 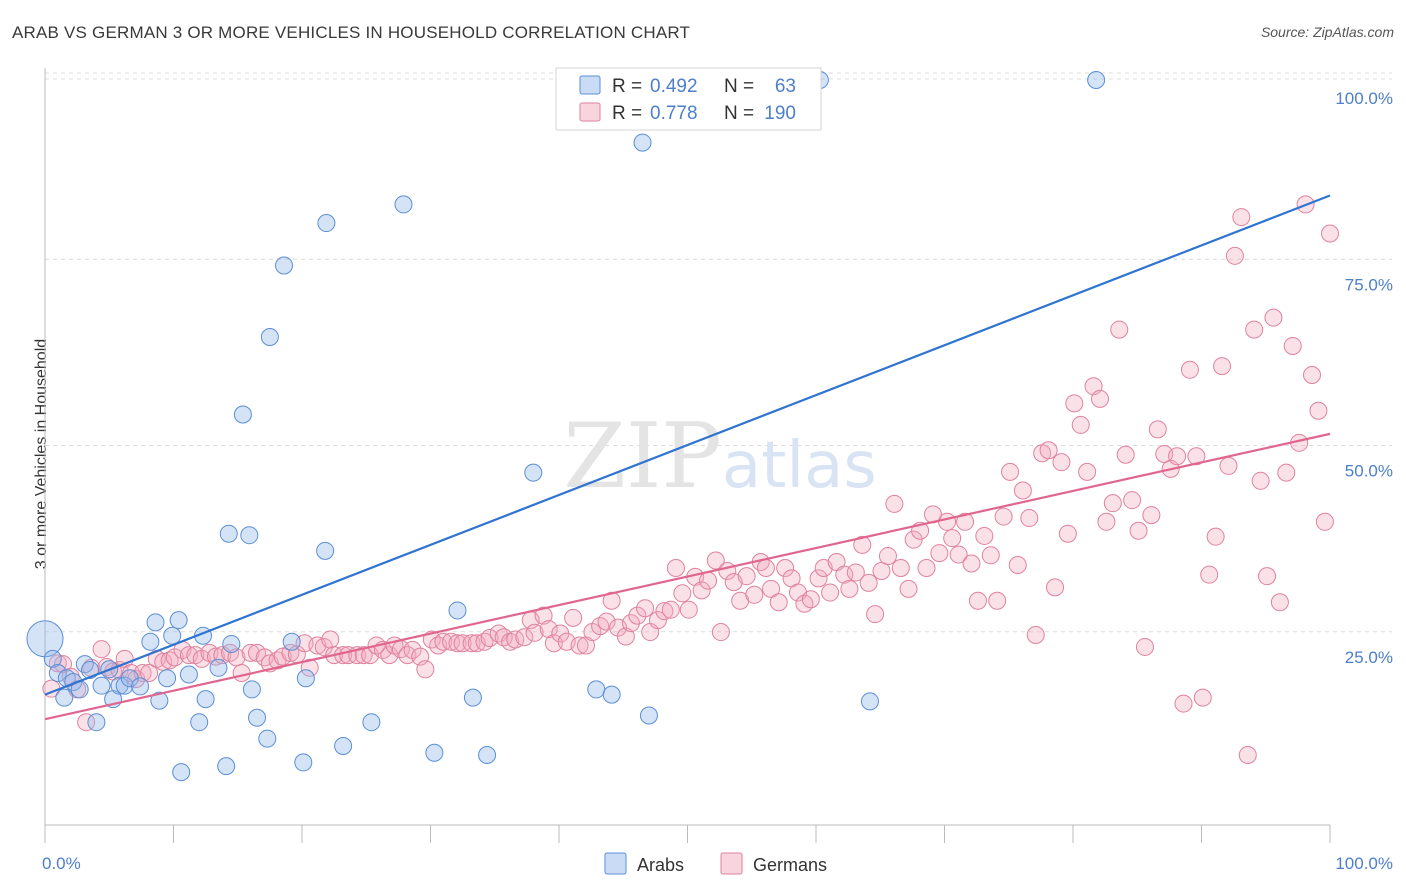 What do you see at coordinates (1369, 657) in the screenshot?
I see `y-tick-label: 25.0%` at bounding box center [1369, 657].